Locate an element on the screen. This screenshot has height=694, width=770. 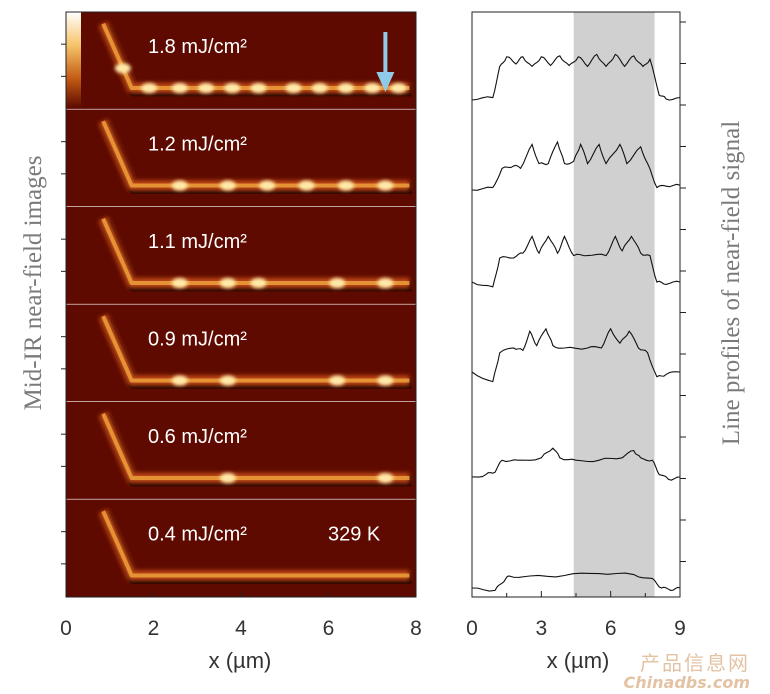
right-x-tick-label: 6 is located at coordinates (611, 628).